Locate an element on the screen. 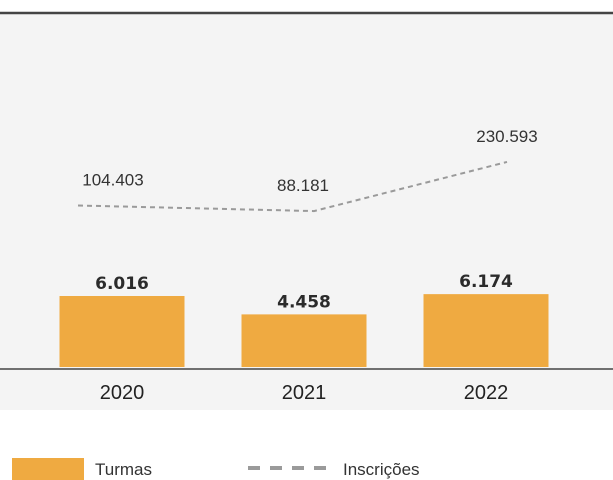 The width and height of the screenshot is (613, 480). x-tick-labels: 2020 2021 2022 is located at coordinates (304, 393).